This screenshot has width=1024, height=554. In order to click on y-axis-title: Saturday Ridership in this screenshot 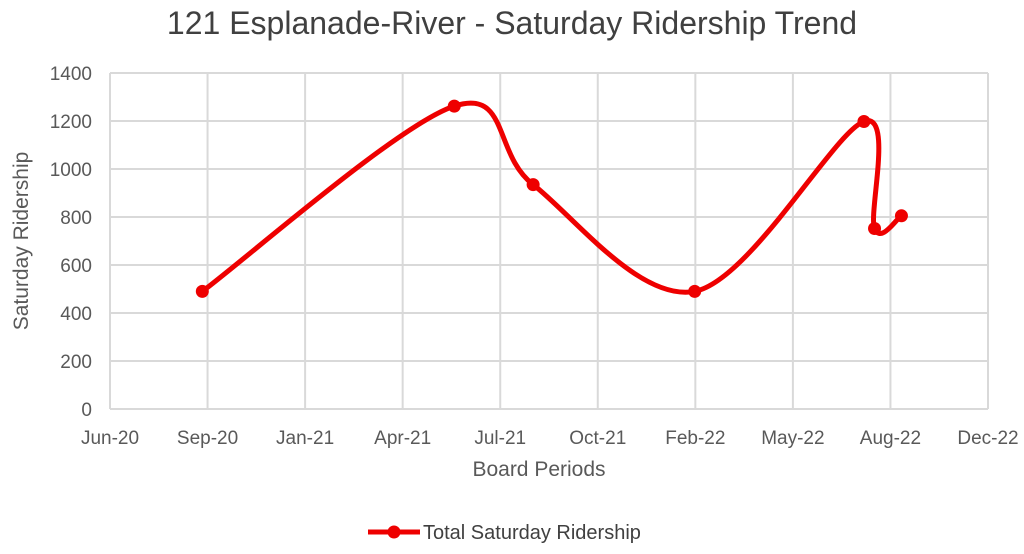, I will do `click(21, 241)`.